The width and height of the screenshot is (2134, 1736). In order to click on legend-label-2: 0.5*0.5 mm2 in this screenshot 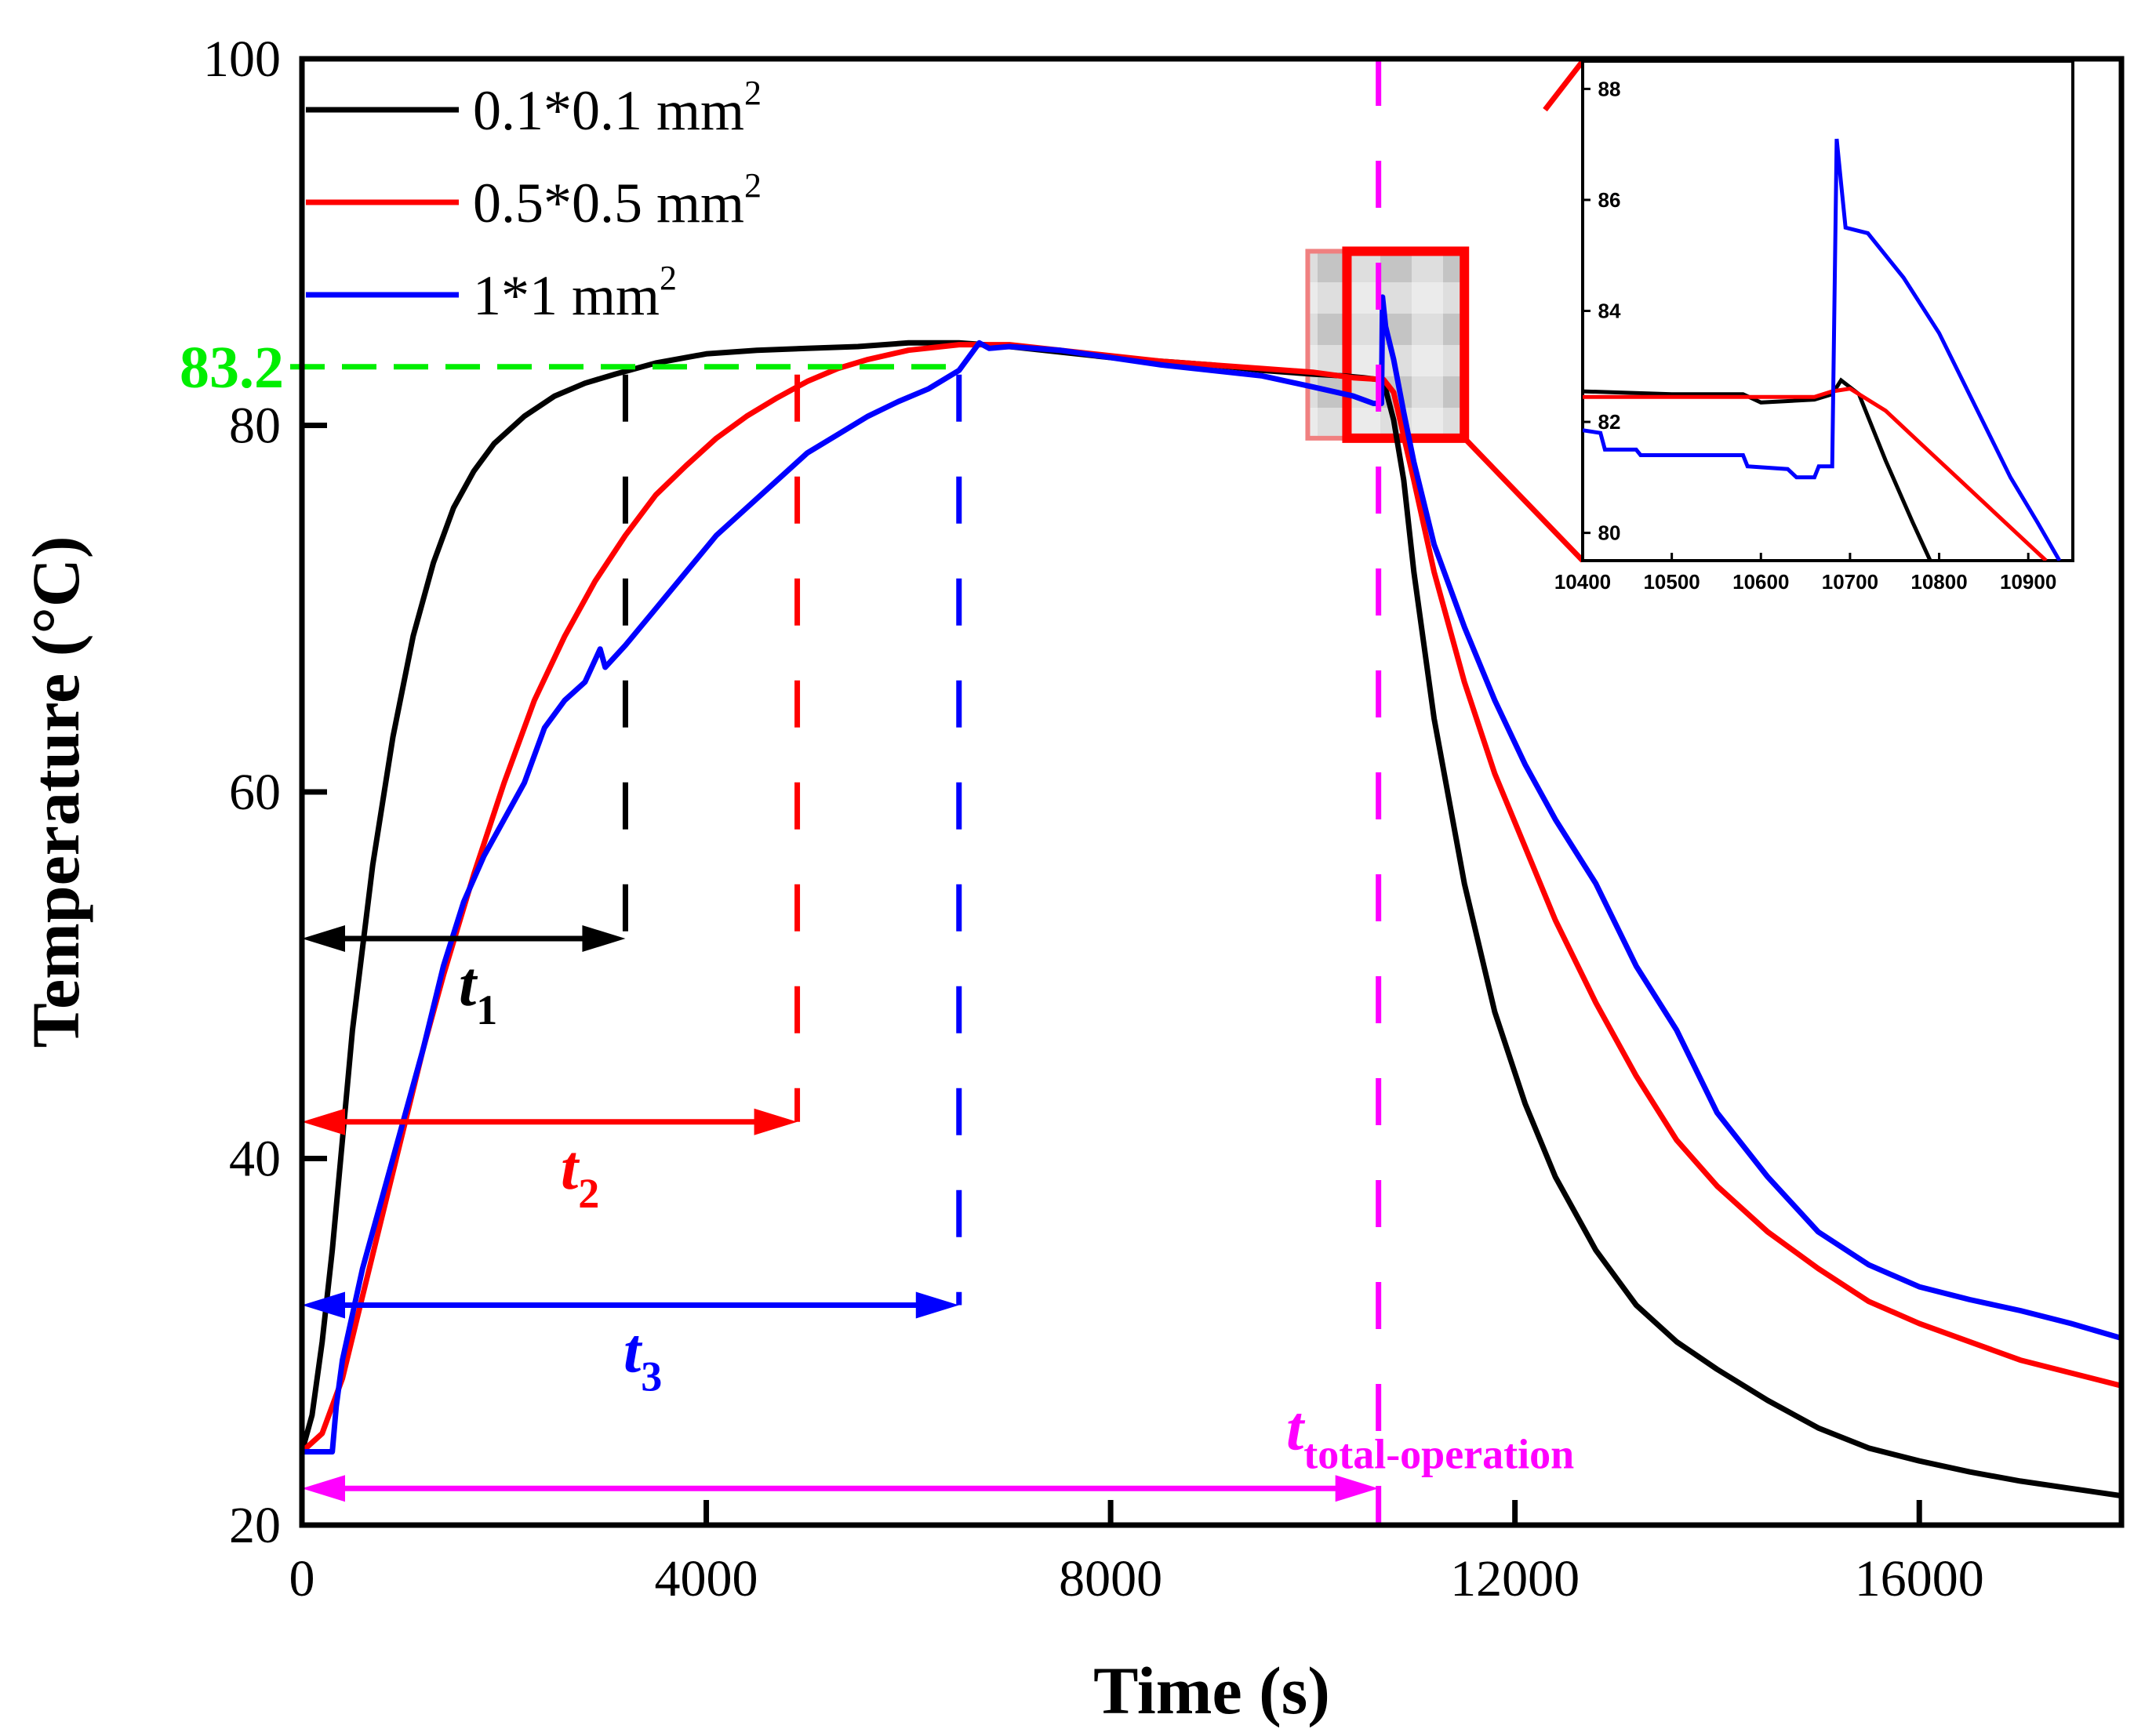, I will do `click(617, 200)`.